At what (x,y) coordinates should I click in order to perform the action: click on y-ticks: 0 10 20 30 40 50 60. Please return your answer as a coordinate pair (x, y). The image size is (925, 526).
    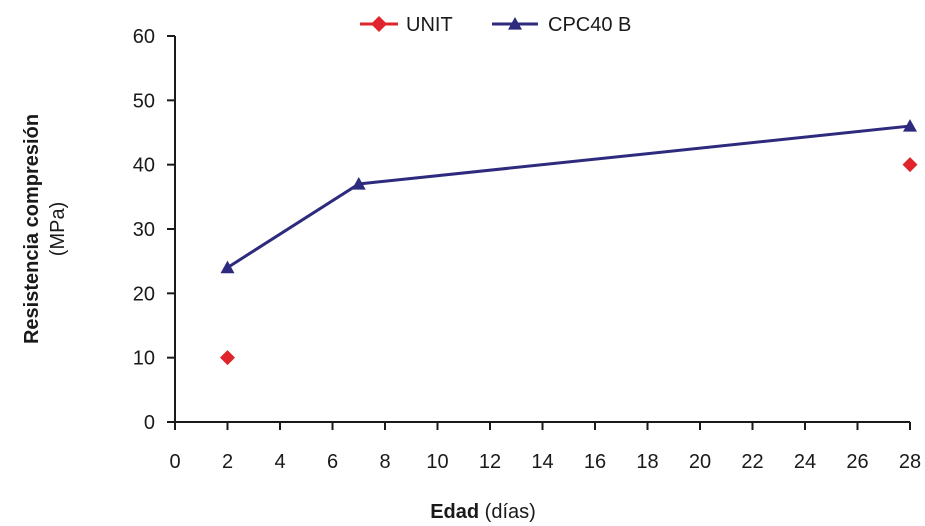
    Looking at the image, I should click on (154, 230).